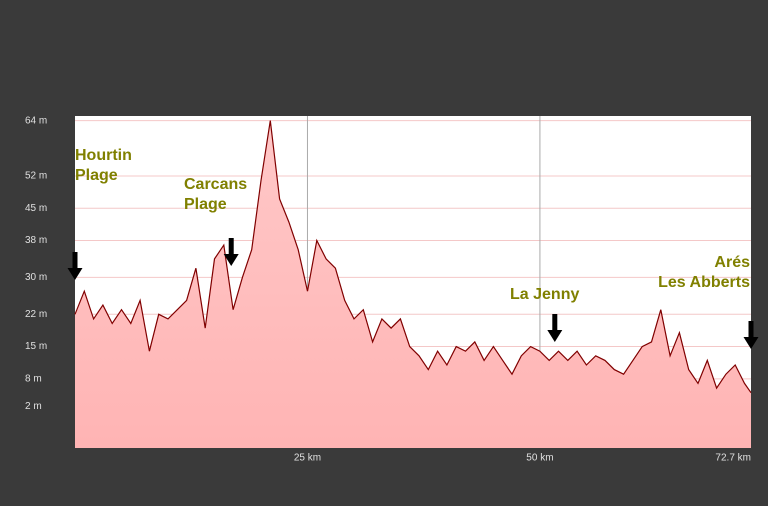 The height and width of the screenshot is (506, 768). Describe the element at coordinates (215, 184) in the screenshot. I see `annotation-label: Carcans` at that location.